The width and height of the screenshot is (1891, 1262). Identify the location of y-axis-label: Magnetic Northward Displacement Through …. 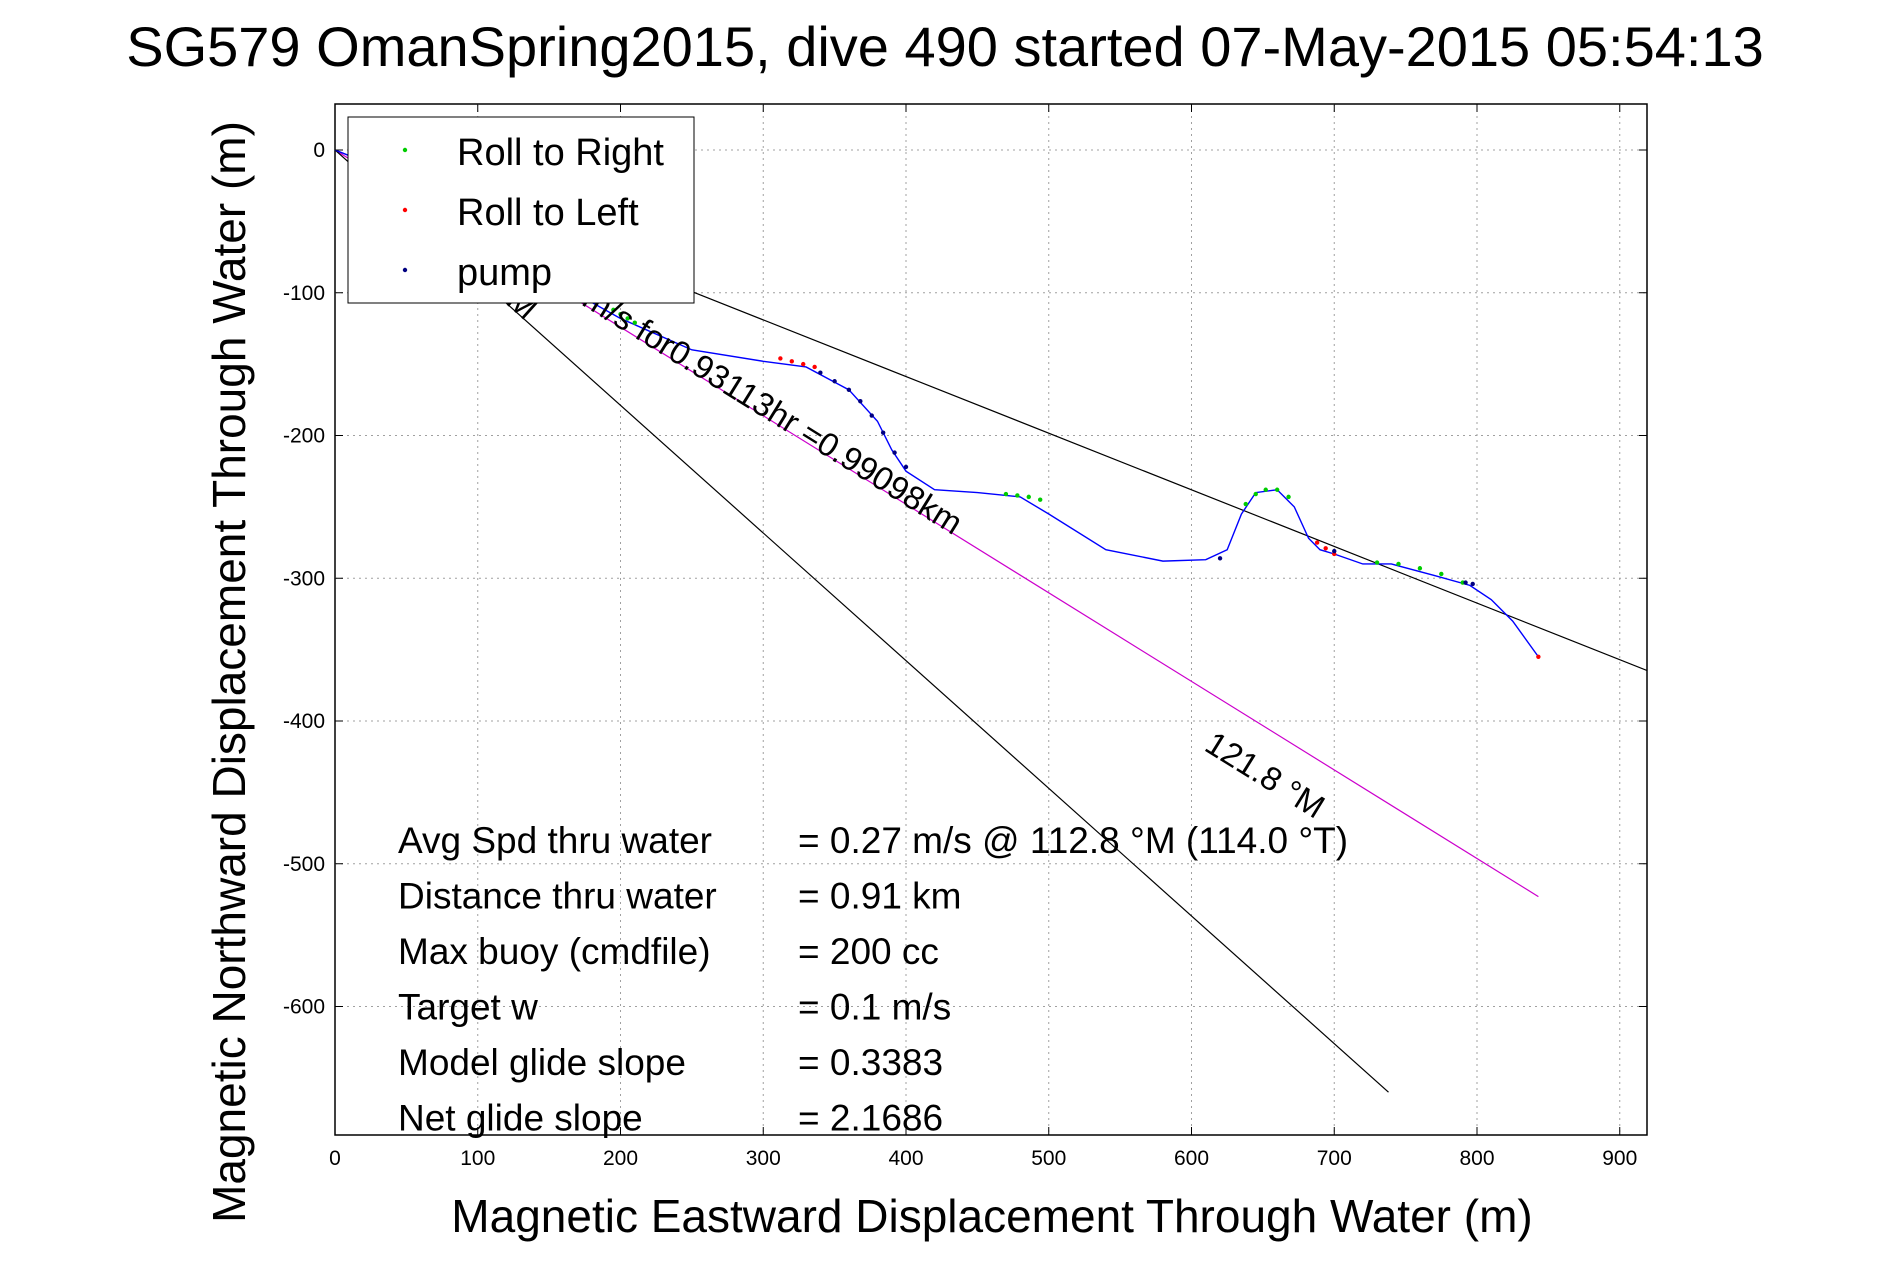
(229, 672).